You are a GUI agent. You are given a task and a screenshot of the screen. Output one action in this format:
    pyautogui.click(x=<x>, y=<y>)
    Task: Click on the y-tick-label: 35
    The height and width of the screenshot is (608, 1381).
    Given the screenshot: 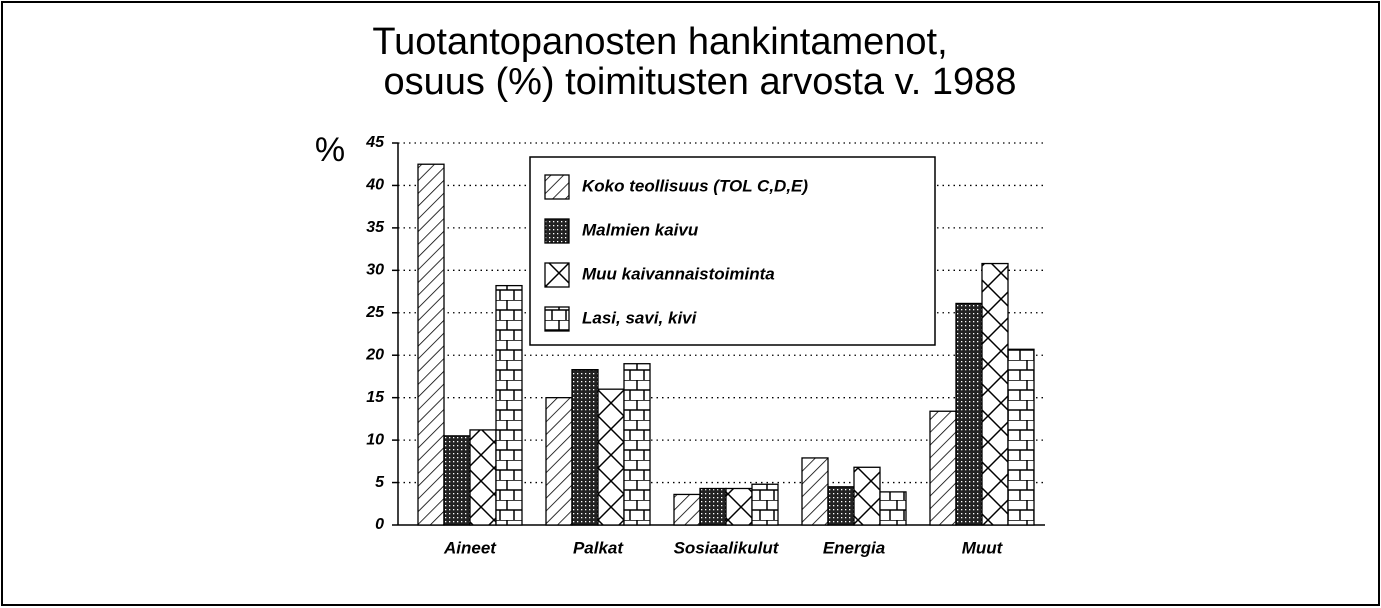 What is the action you would take?
    pyautogui.click(x=375, y=227)
    